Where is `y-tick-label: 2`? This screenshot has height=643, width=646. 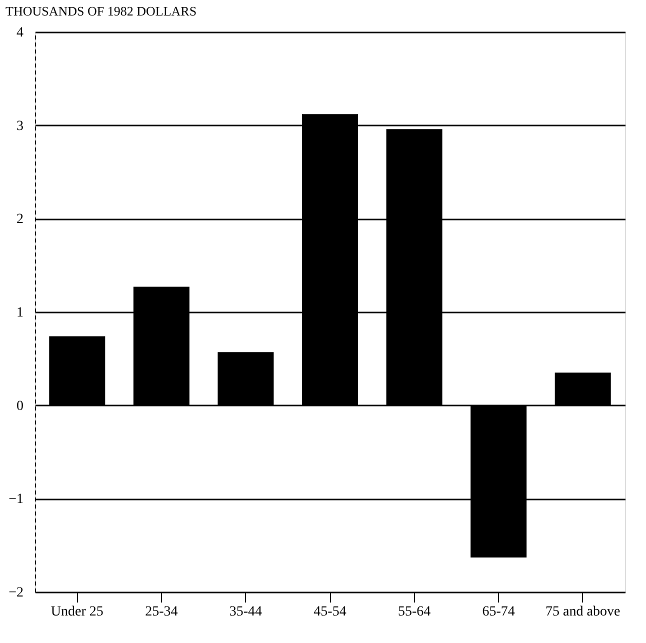 y-tick-label: 2 is located at coordinates (20, 220).